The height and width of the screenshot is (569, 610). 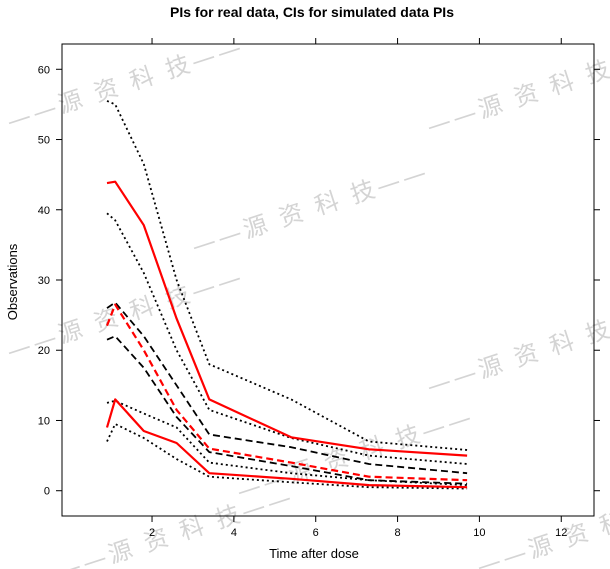 I want to click on x-axis-label: Time after dose, so click(x=314, y=553).